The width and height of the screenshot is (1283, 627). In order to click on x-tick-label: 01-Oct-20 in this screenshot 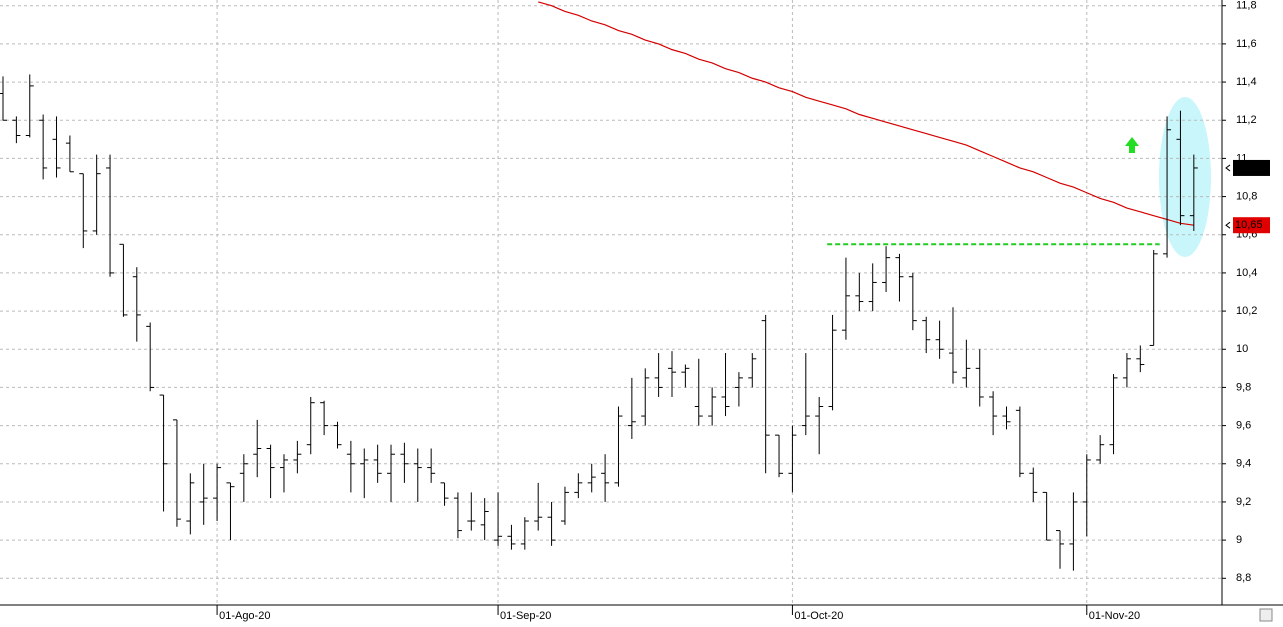, I will do `click(818, 616)`.